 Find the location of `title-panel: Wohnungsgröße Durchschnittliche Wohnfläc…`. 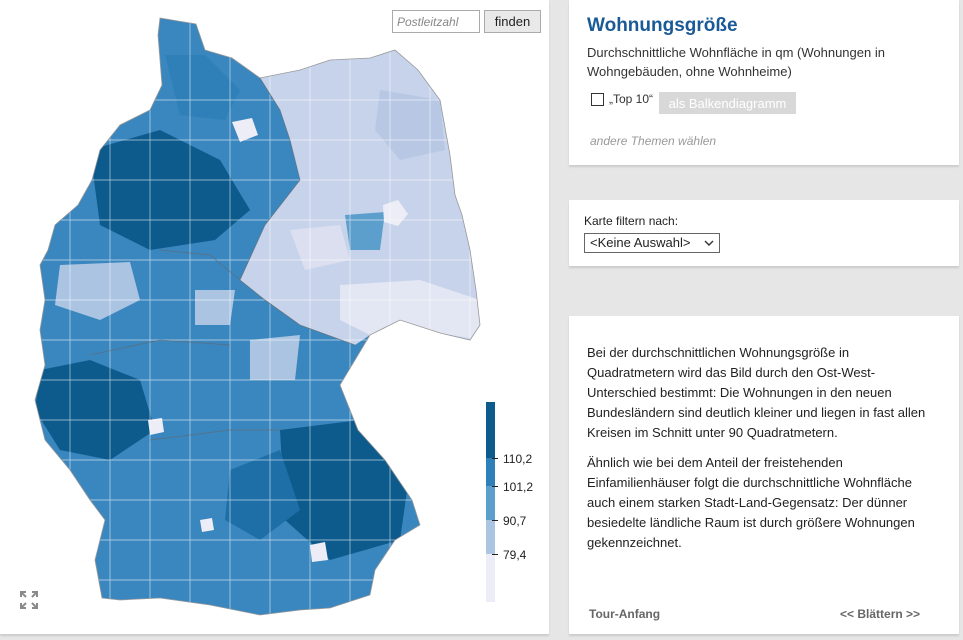

title-panel: Wohnungsgröße Durchschnittliche Wohnfläc… is located at coordinates (764, 82).